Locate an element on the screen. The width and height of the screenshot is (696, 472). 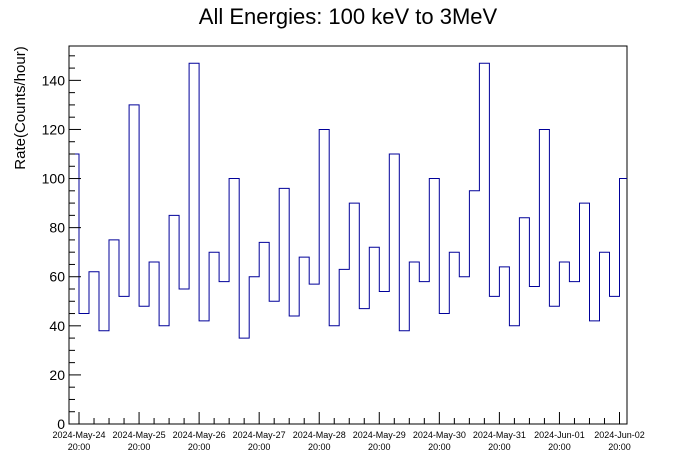
y-tick-label: 60 is located at coordinates (57, 277).